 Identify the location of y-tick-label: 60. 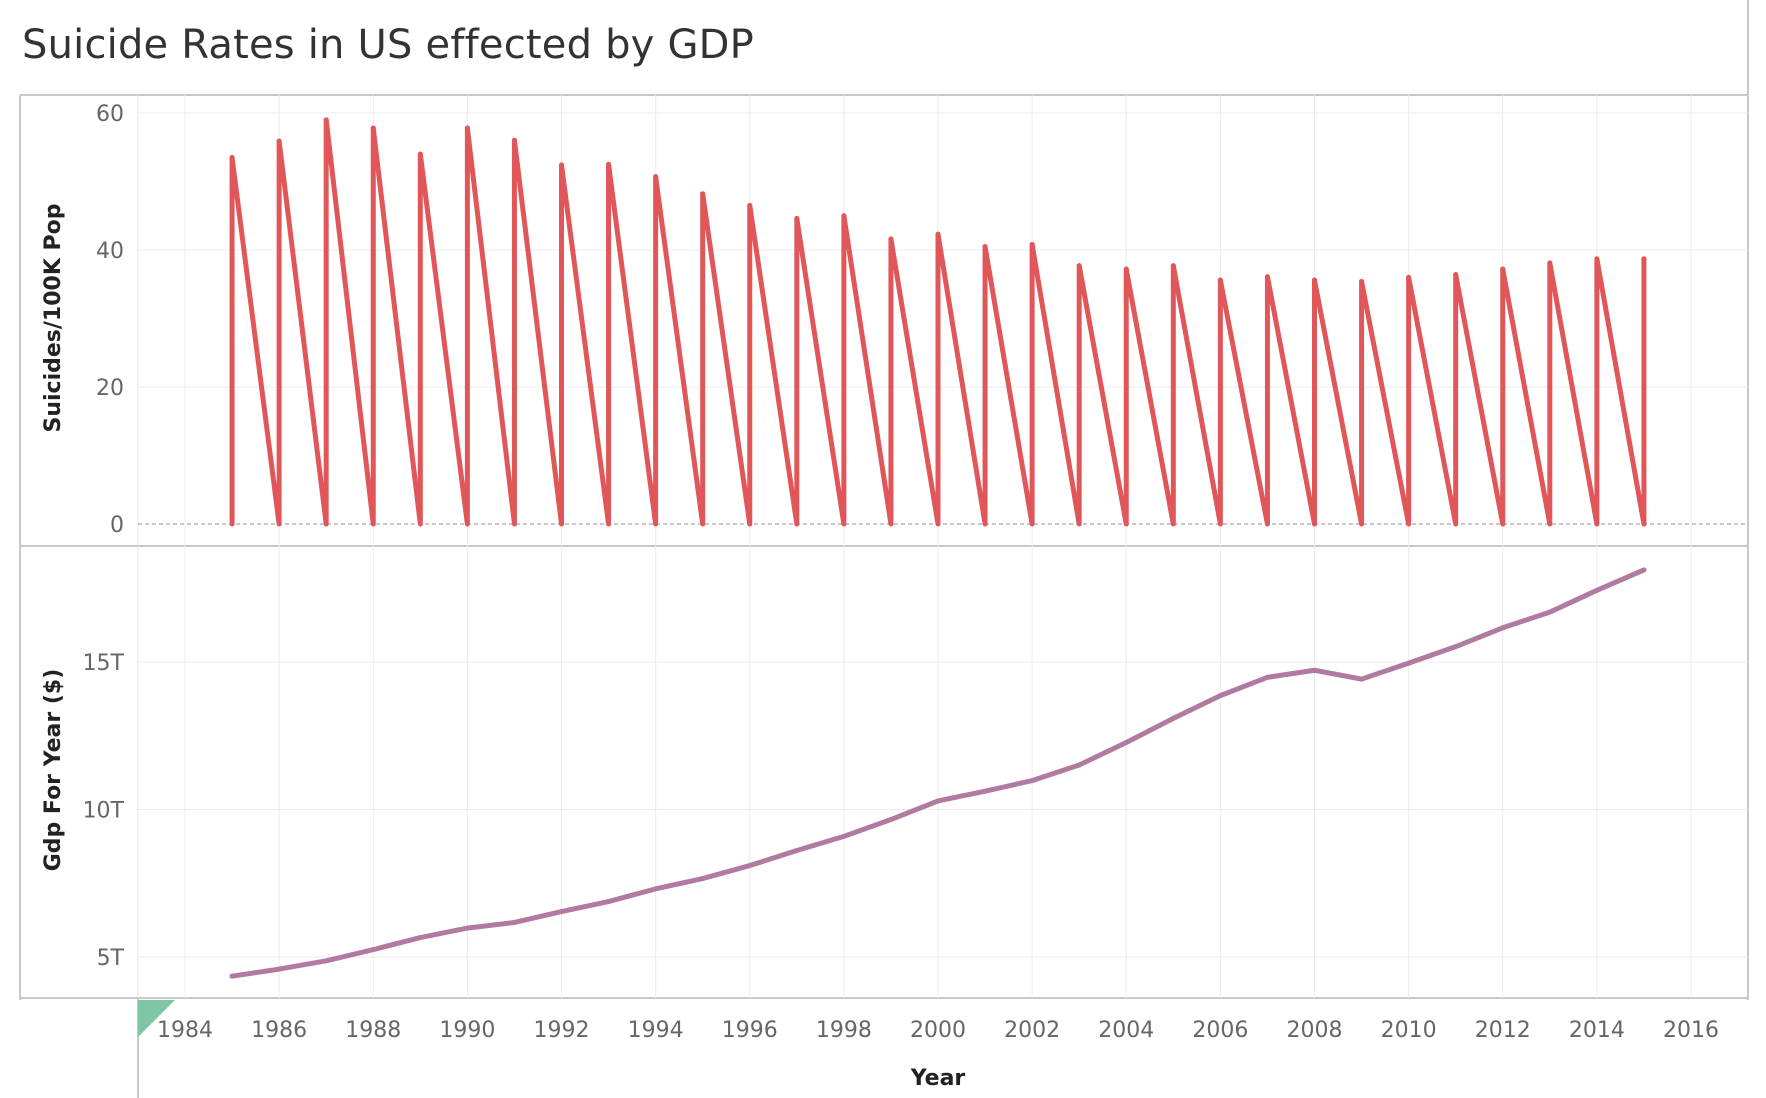
(110, 114).